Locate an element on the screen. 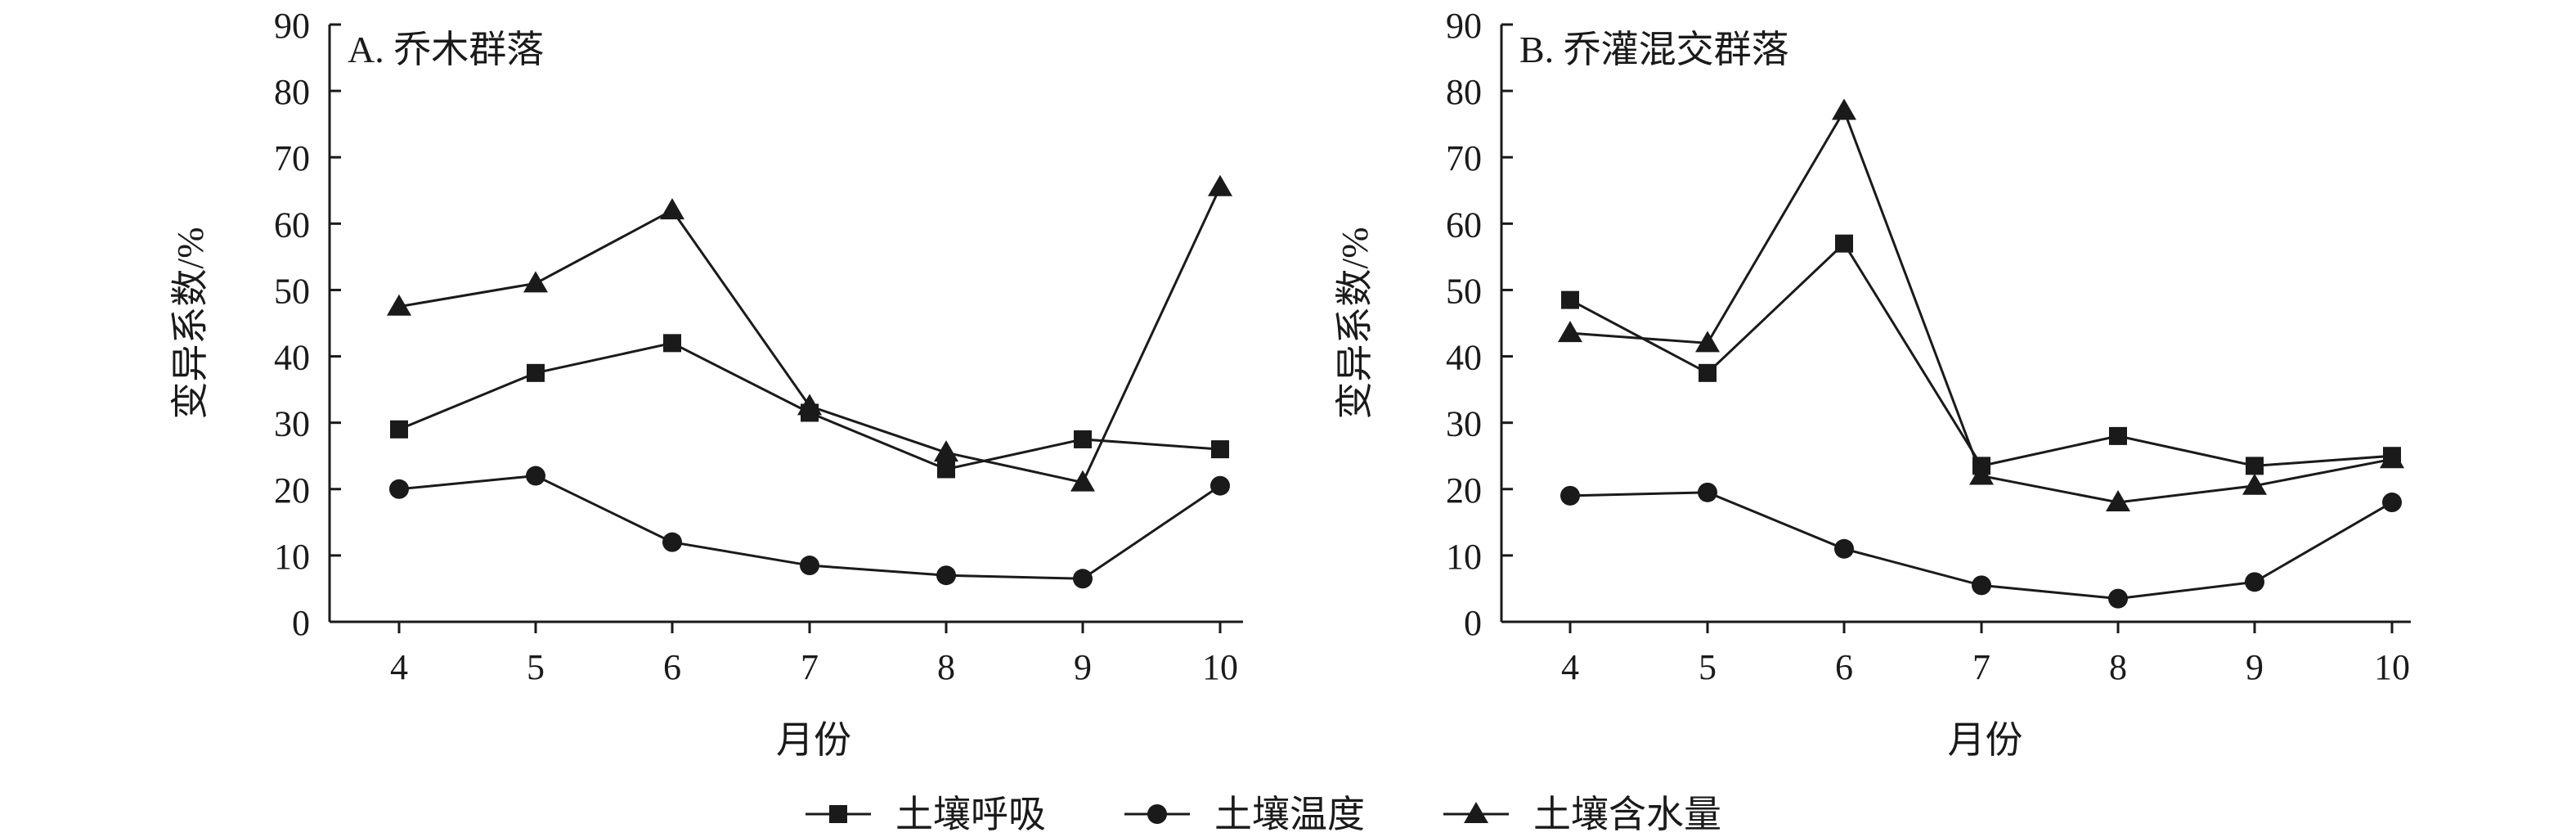  panel-b-x-tick-label: 8 is located at coordinates (2118, 667).